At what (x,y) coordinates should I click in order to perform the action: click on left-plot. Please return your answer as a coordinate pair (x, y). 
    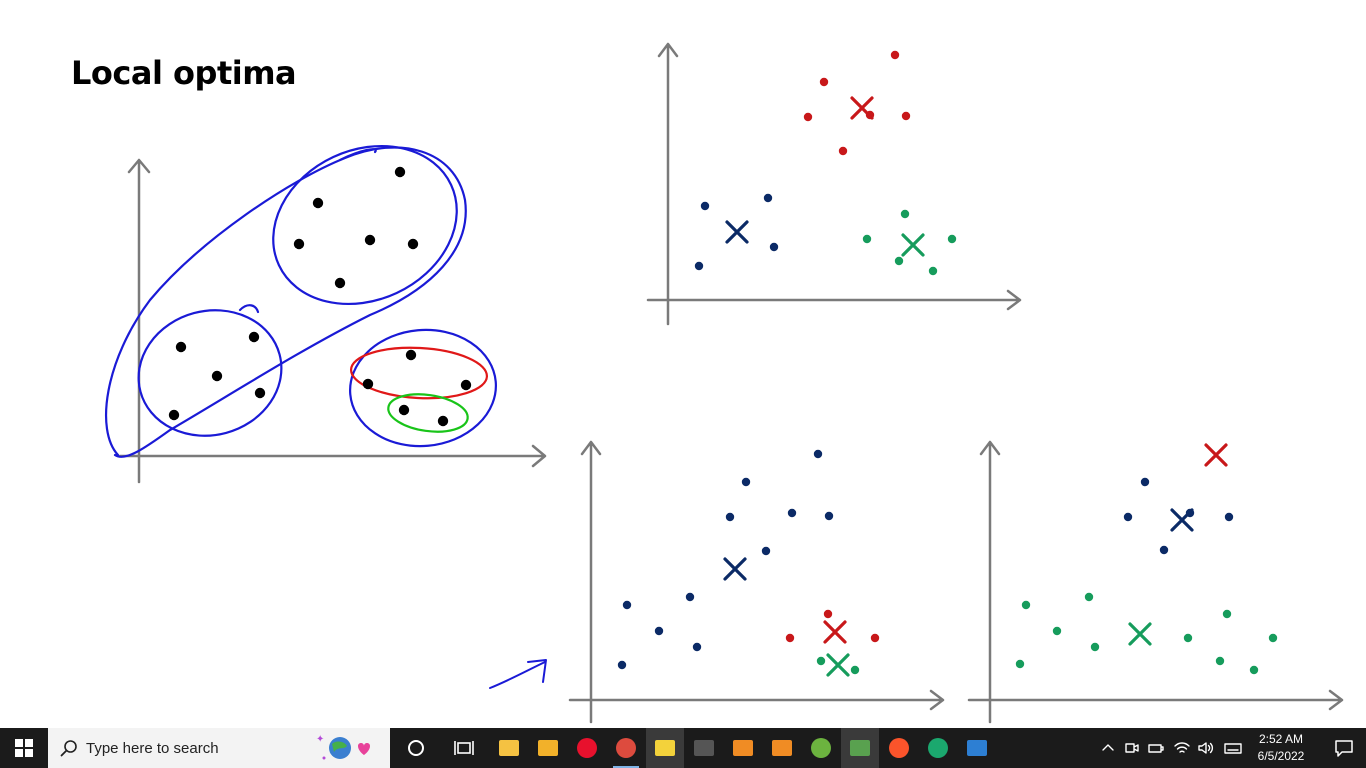
    Looking at the image, I should click on (325, 314).